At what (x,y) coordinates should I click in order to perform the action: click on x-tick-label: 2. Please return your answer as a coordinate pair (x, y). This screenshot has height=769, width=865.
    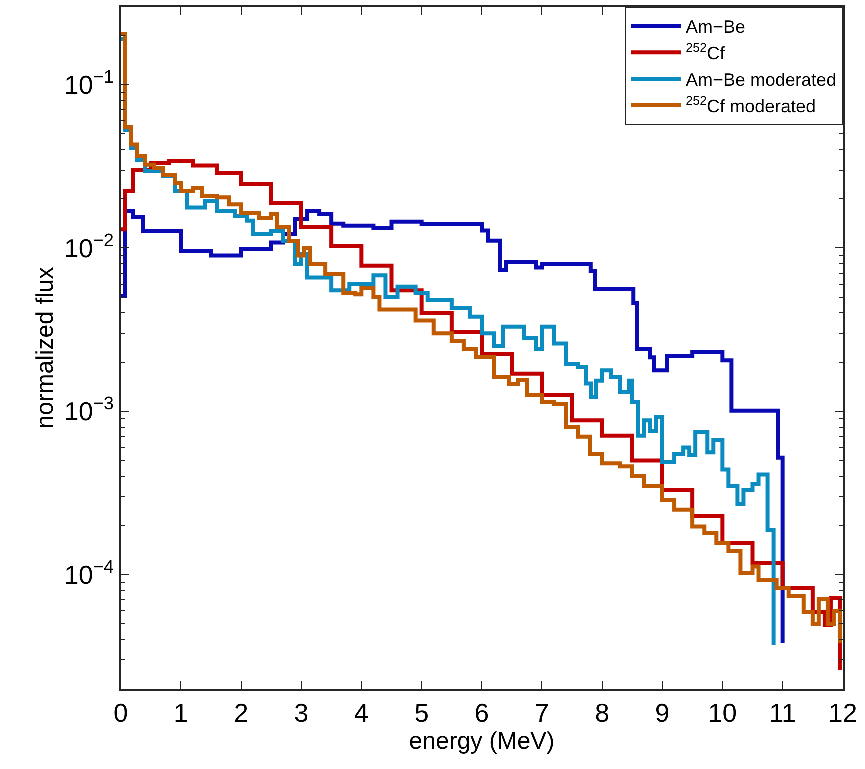
    Looking at the image, I should click on (241, 713).